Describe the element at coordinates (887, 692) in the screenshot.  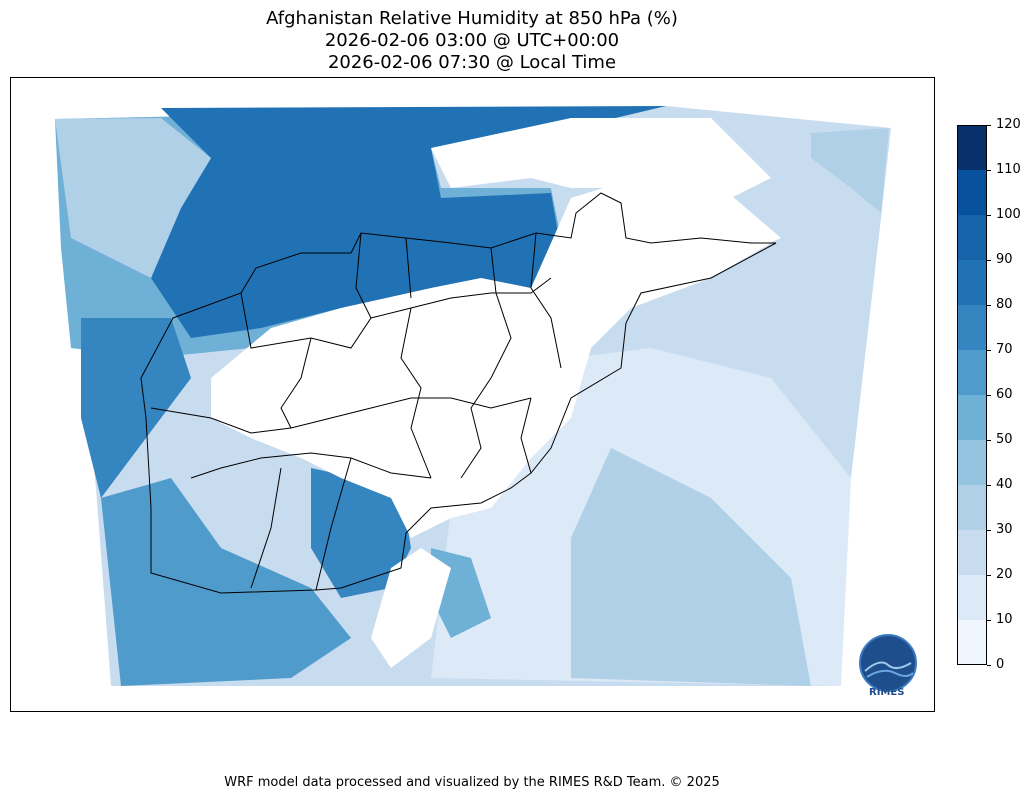
I see `logo-label: RIMES` at that location.